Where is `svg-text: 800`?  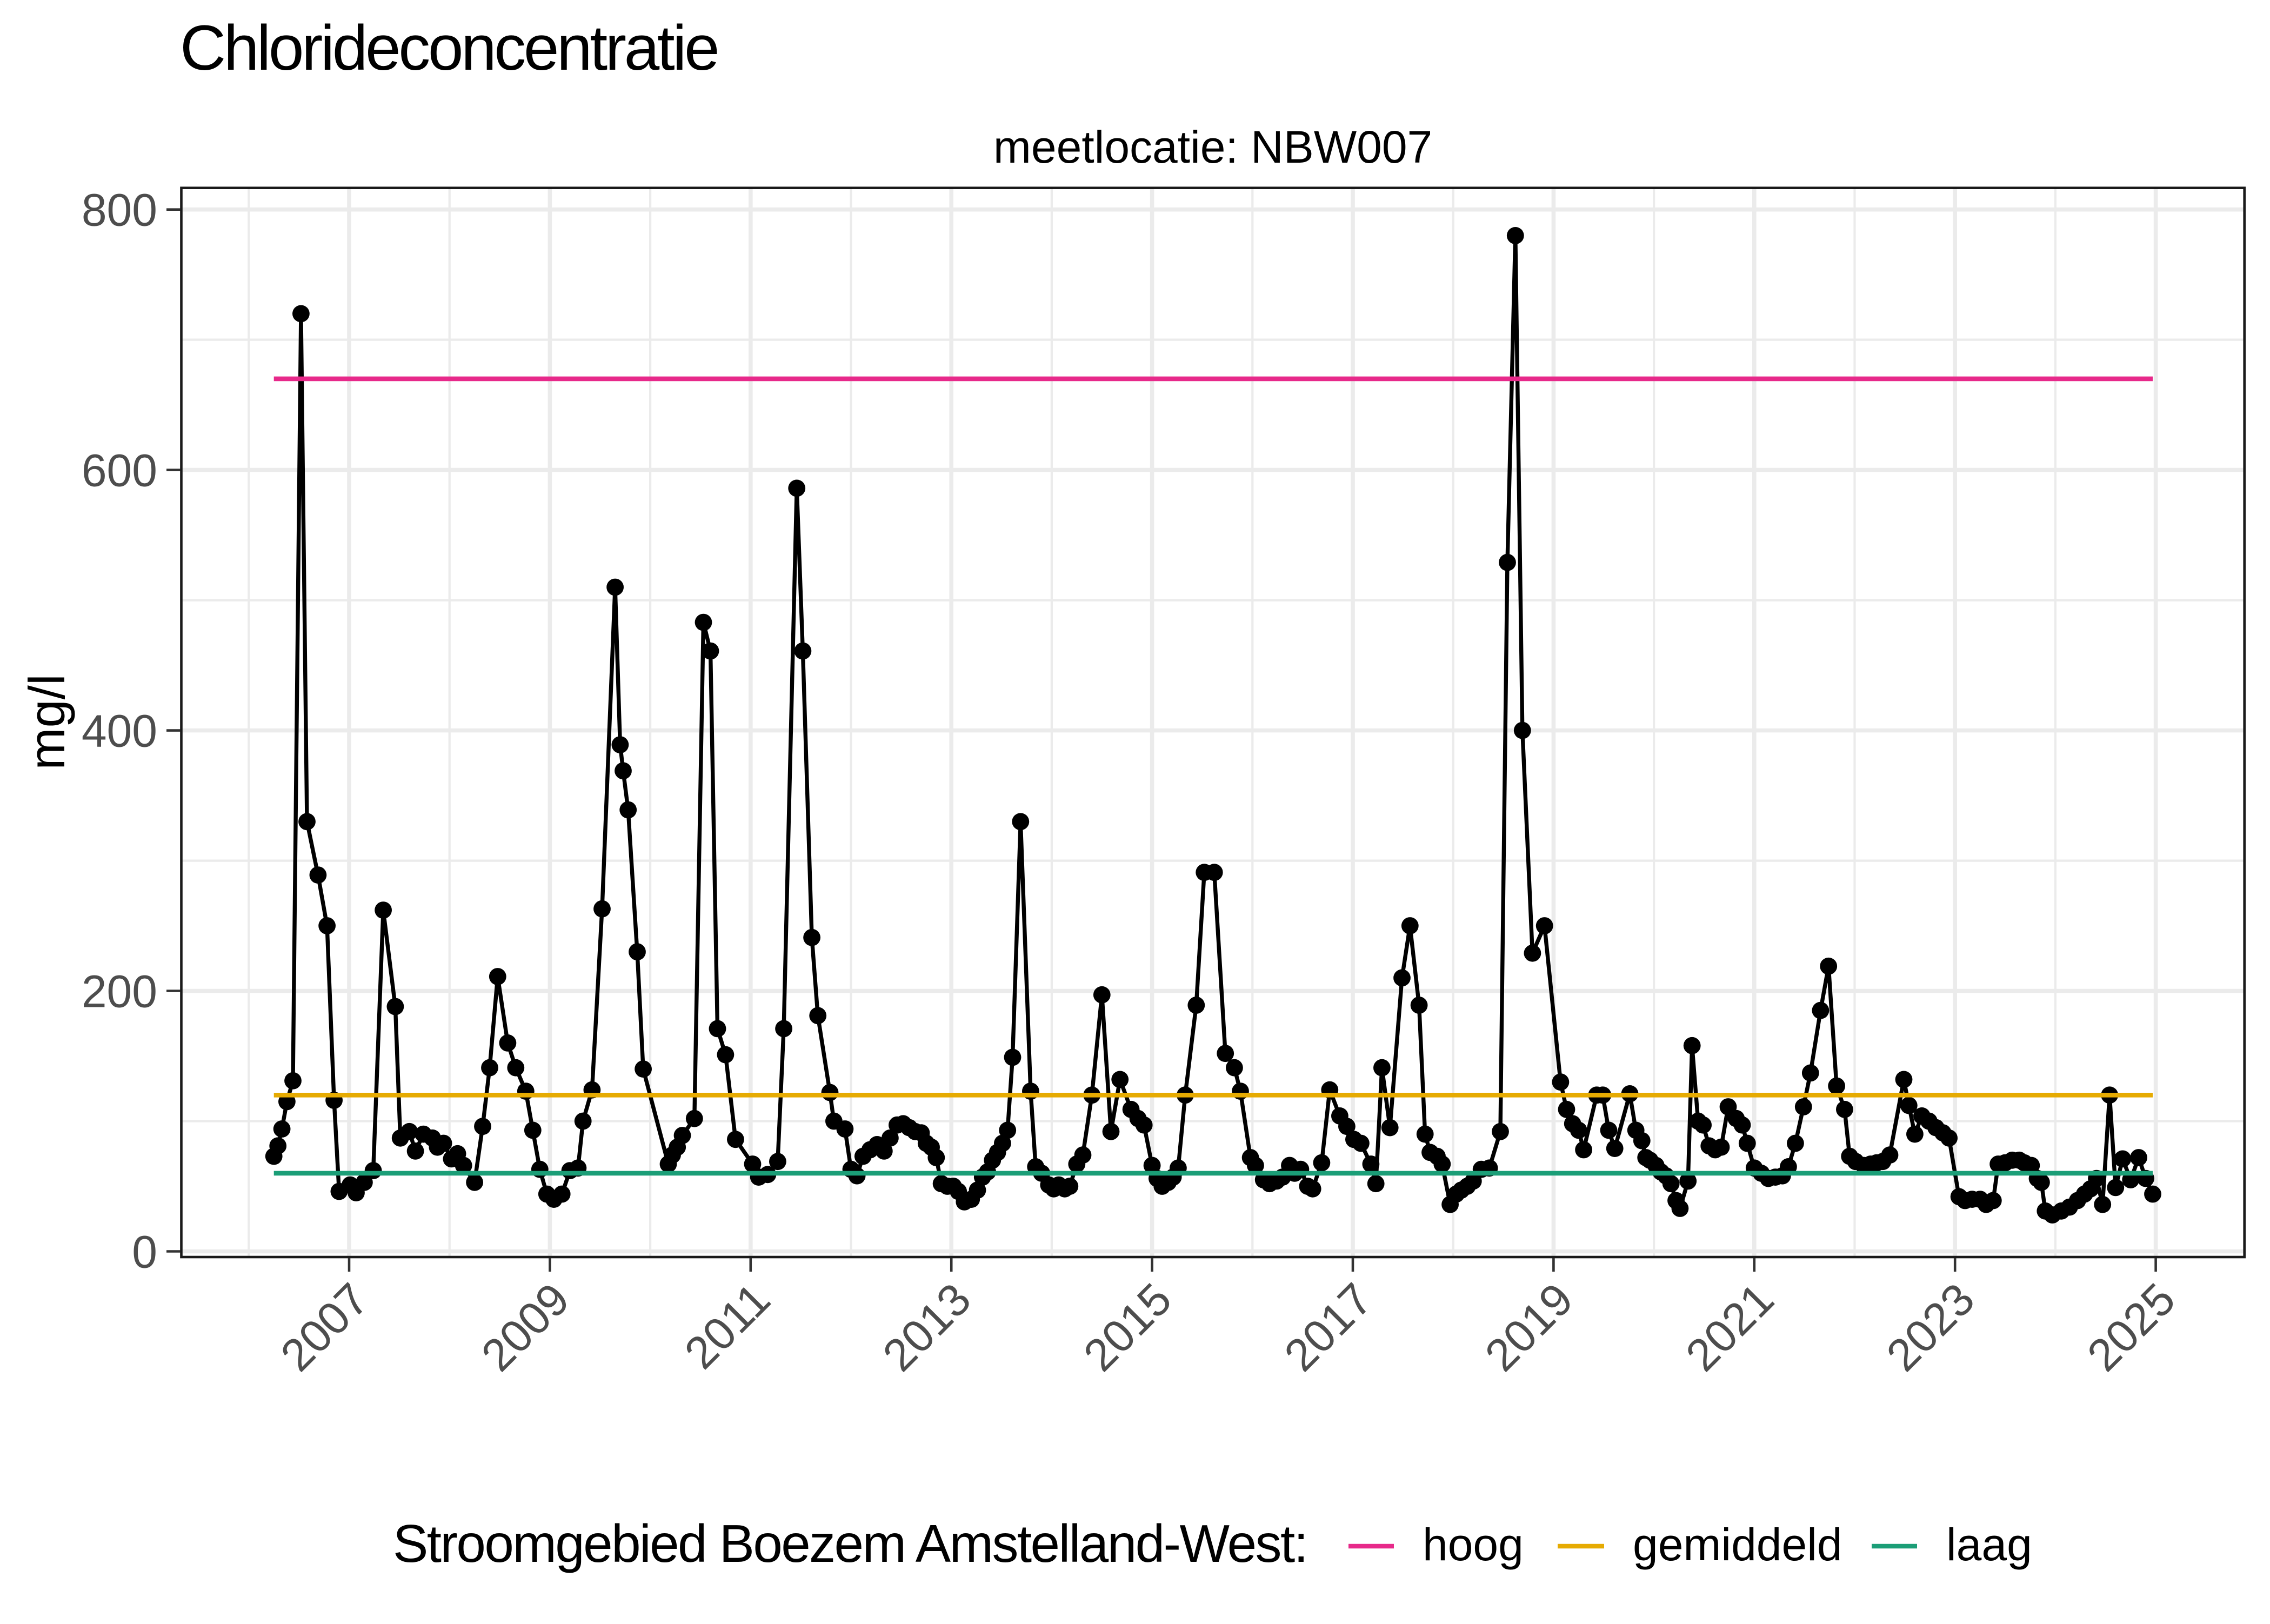
svg-text: 800 is located at coordinates (119, 211).